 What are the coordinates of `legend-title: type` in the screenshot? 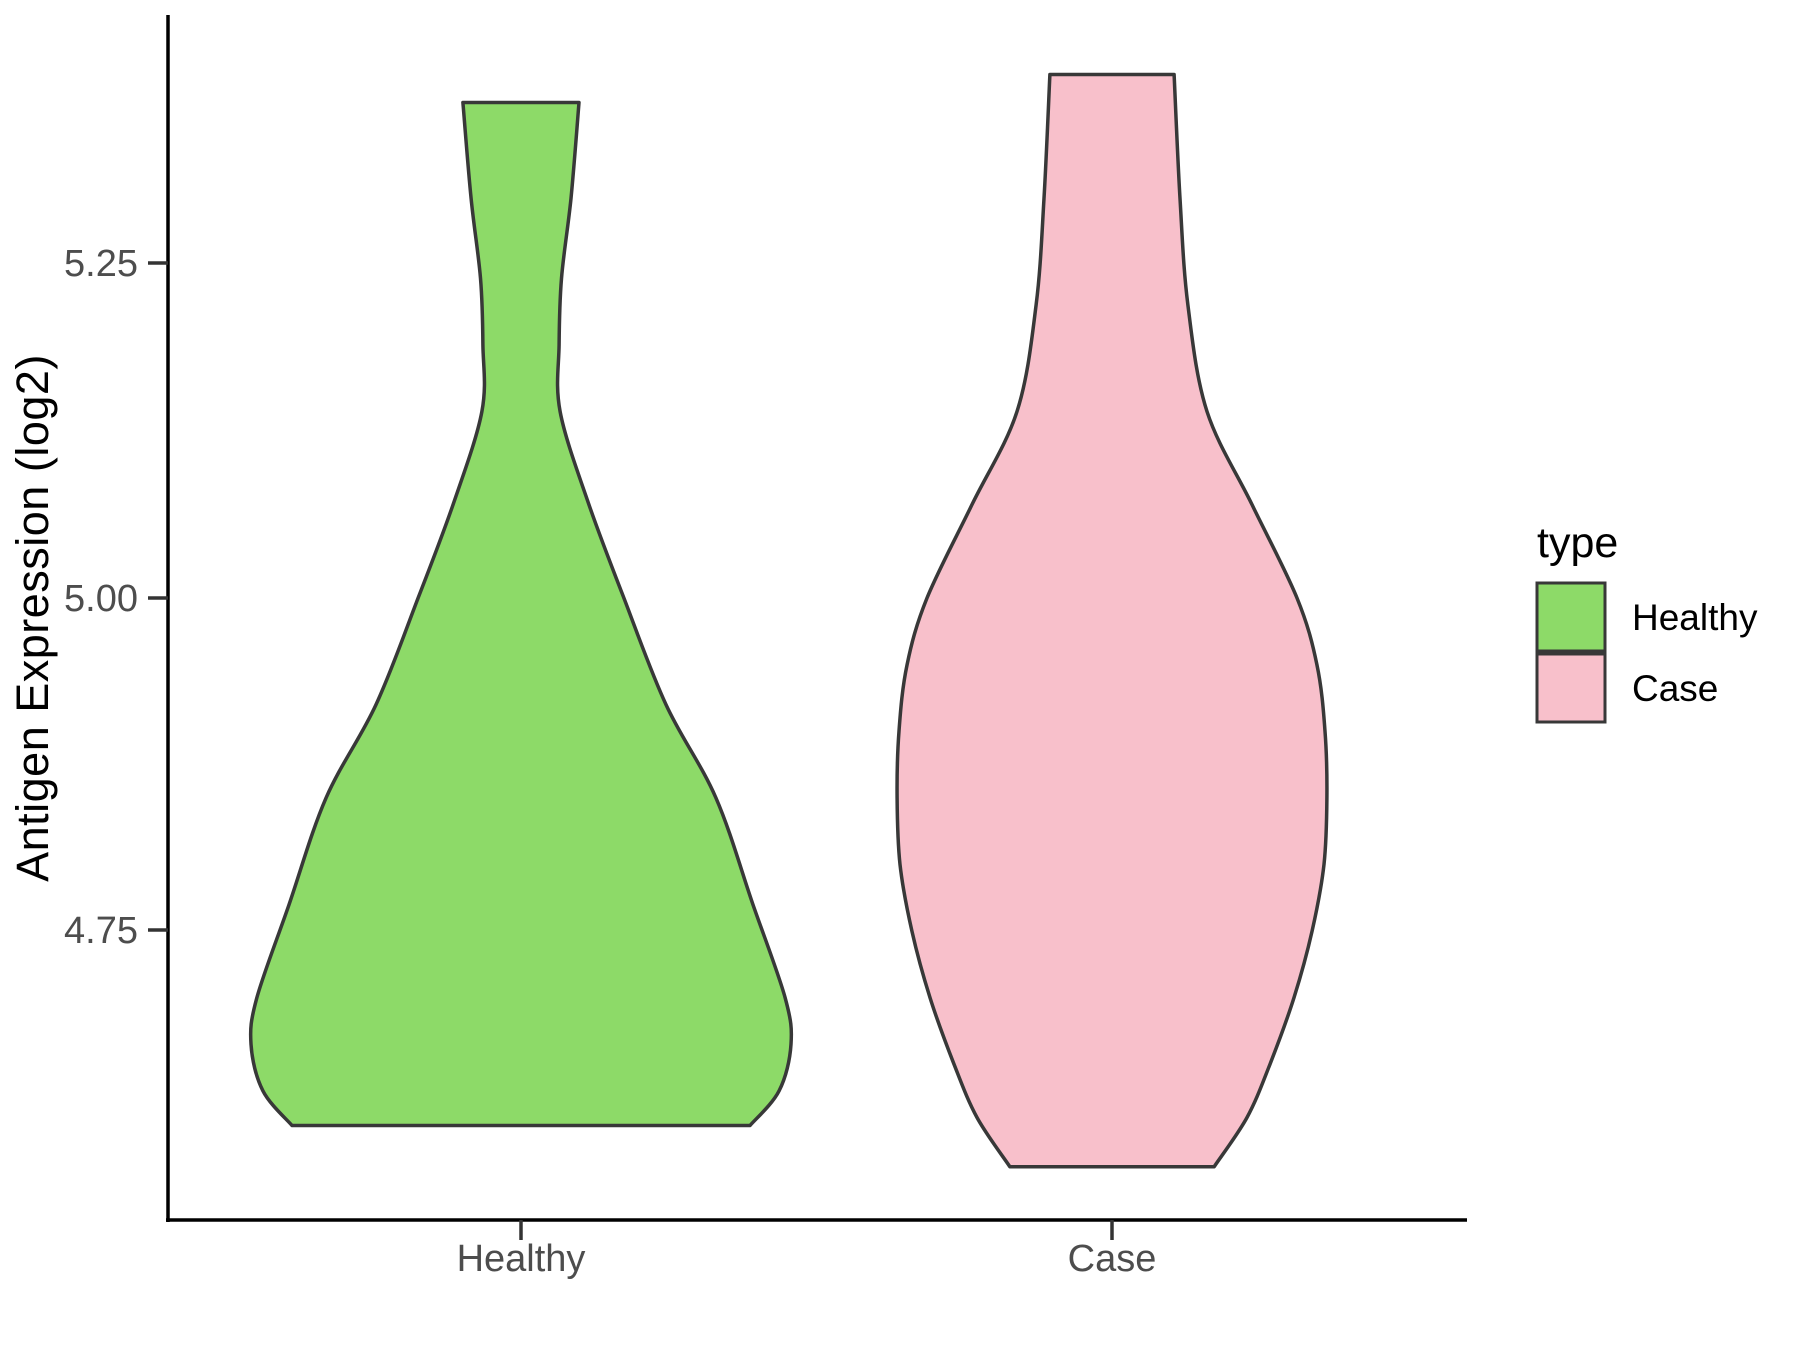 It's located at (1577, 543).